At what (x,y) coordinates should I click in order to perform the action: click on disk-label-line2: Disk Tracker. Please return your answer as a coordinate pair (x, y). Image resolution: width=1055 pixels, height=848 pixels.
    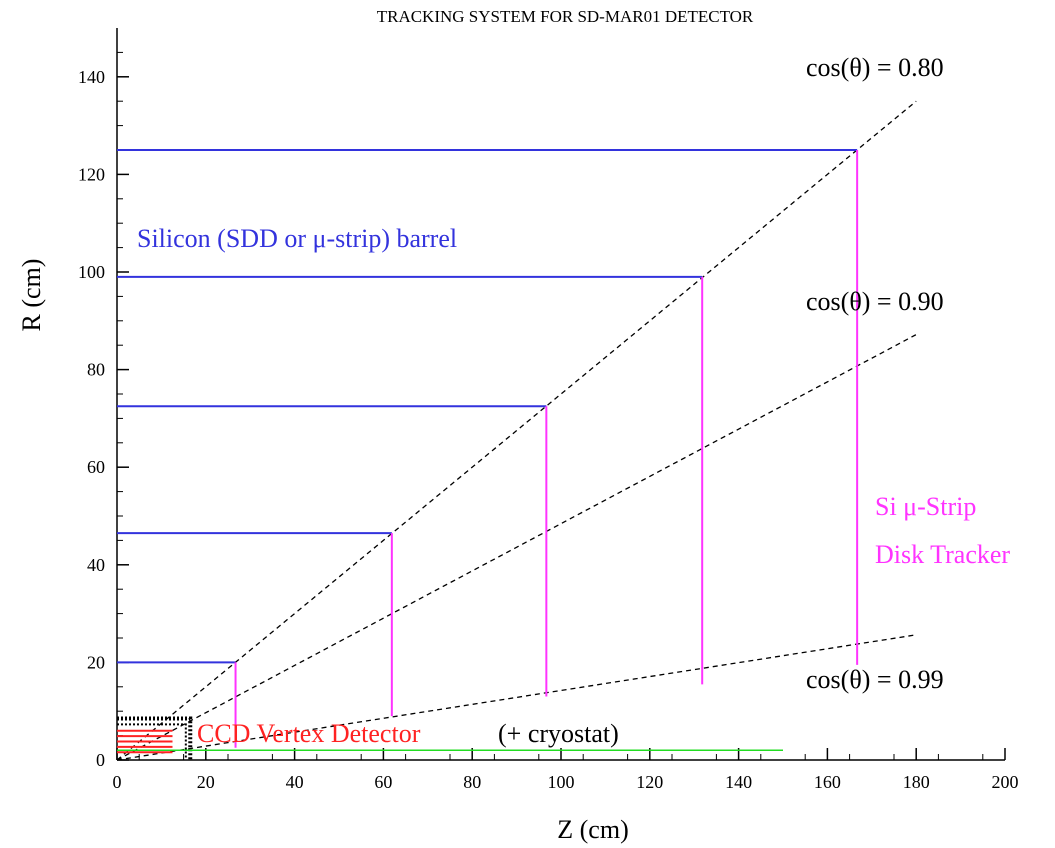
    Looking at the image, I should click on (942, 554).